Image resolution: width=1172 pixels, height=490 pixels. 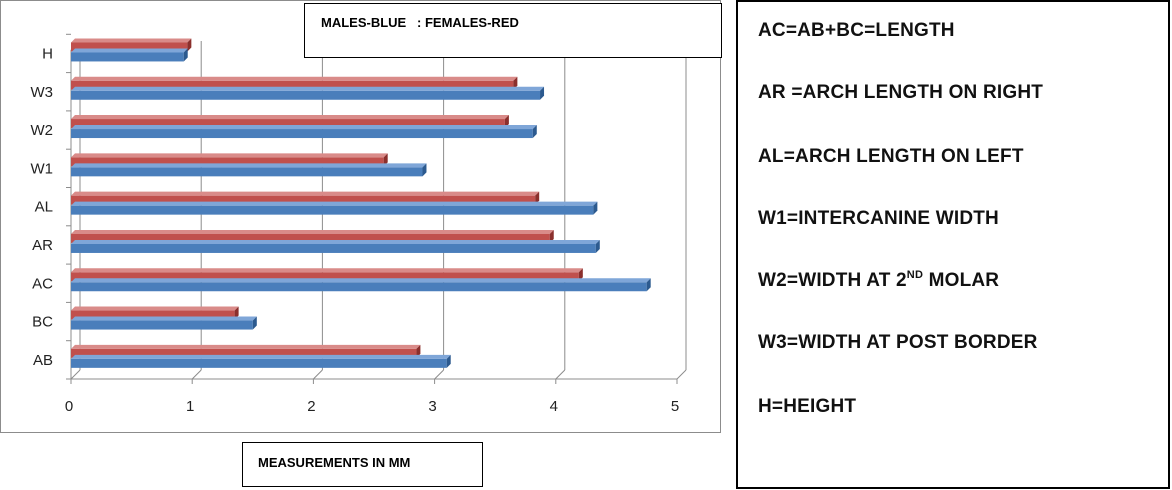 I want to click on key-line-al: AL=ARCH LENGTH ON LEFT, so click(x=891, y=157).